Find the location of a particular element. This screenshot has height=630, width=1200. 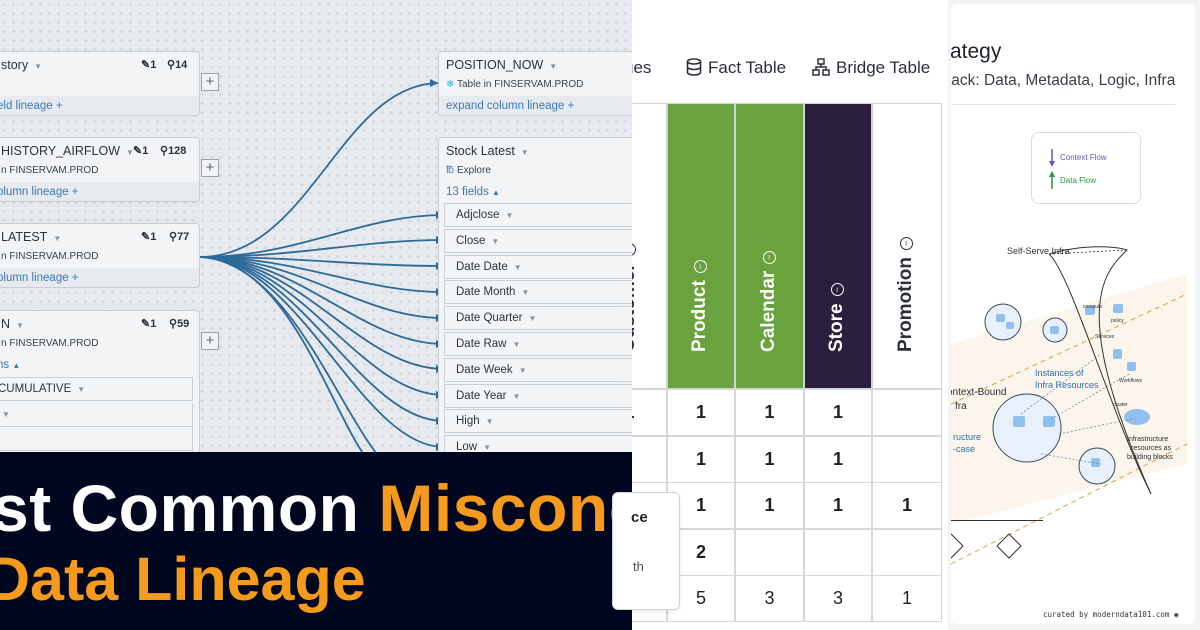

diamond-shapes is located at coordinates (986, 546).